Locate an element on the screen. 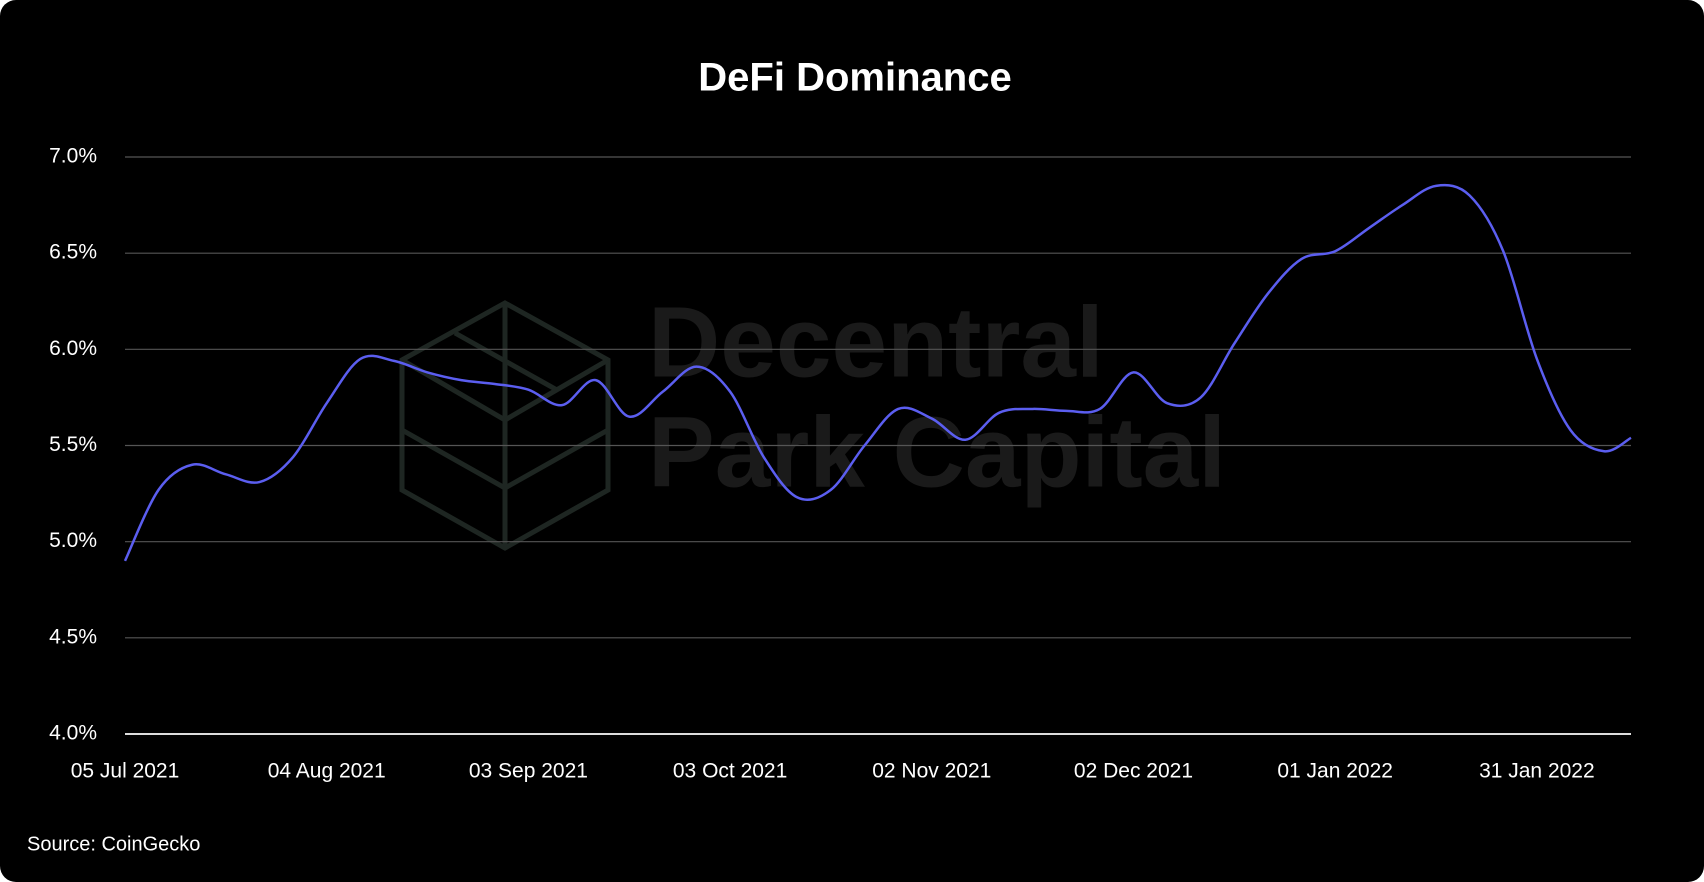 The image size is (1704, 882). watermark: Park Capital is located at coordinates (937, 452).